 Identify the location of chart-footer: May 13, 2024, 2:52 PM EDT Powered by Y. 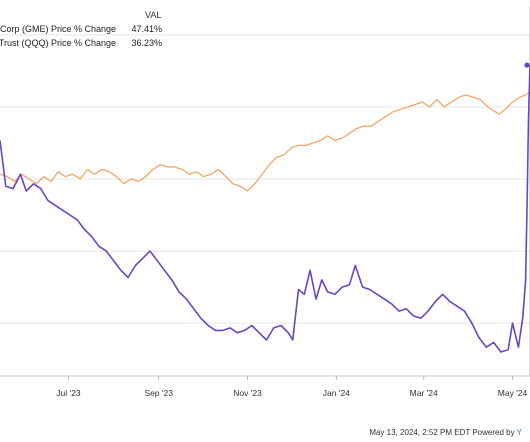
(445, 432).